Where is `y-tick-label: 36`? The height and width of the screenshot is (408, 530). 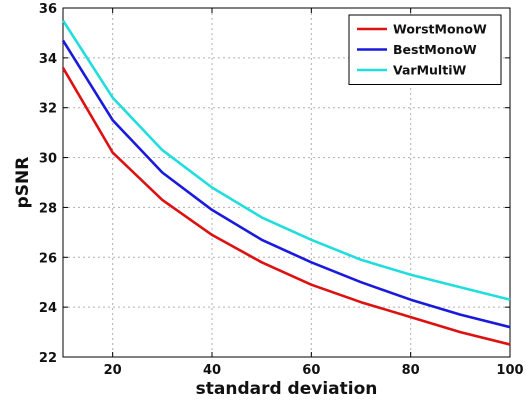 y-tick-label: 36 is located at coordinates (48, 9).